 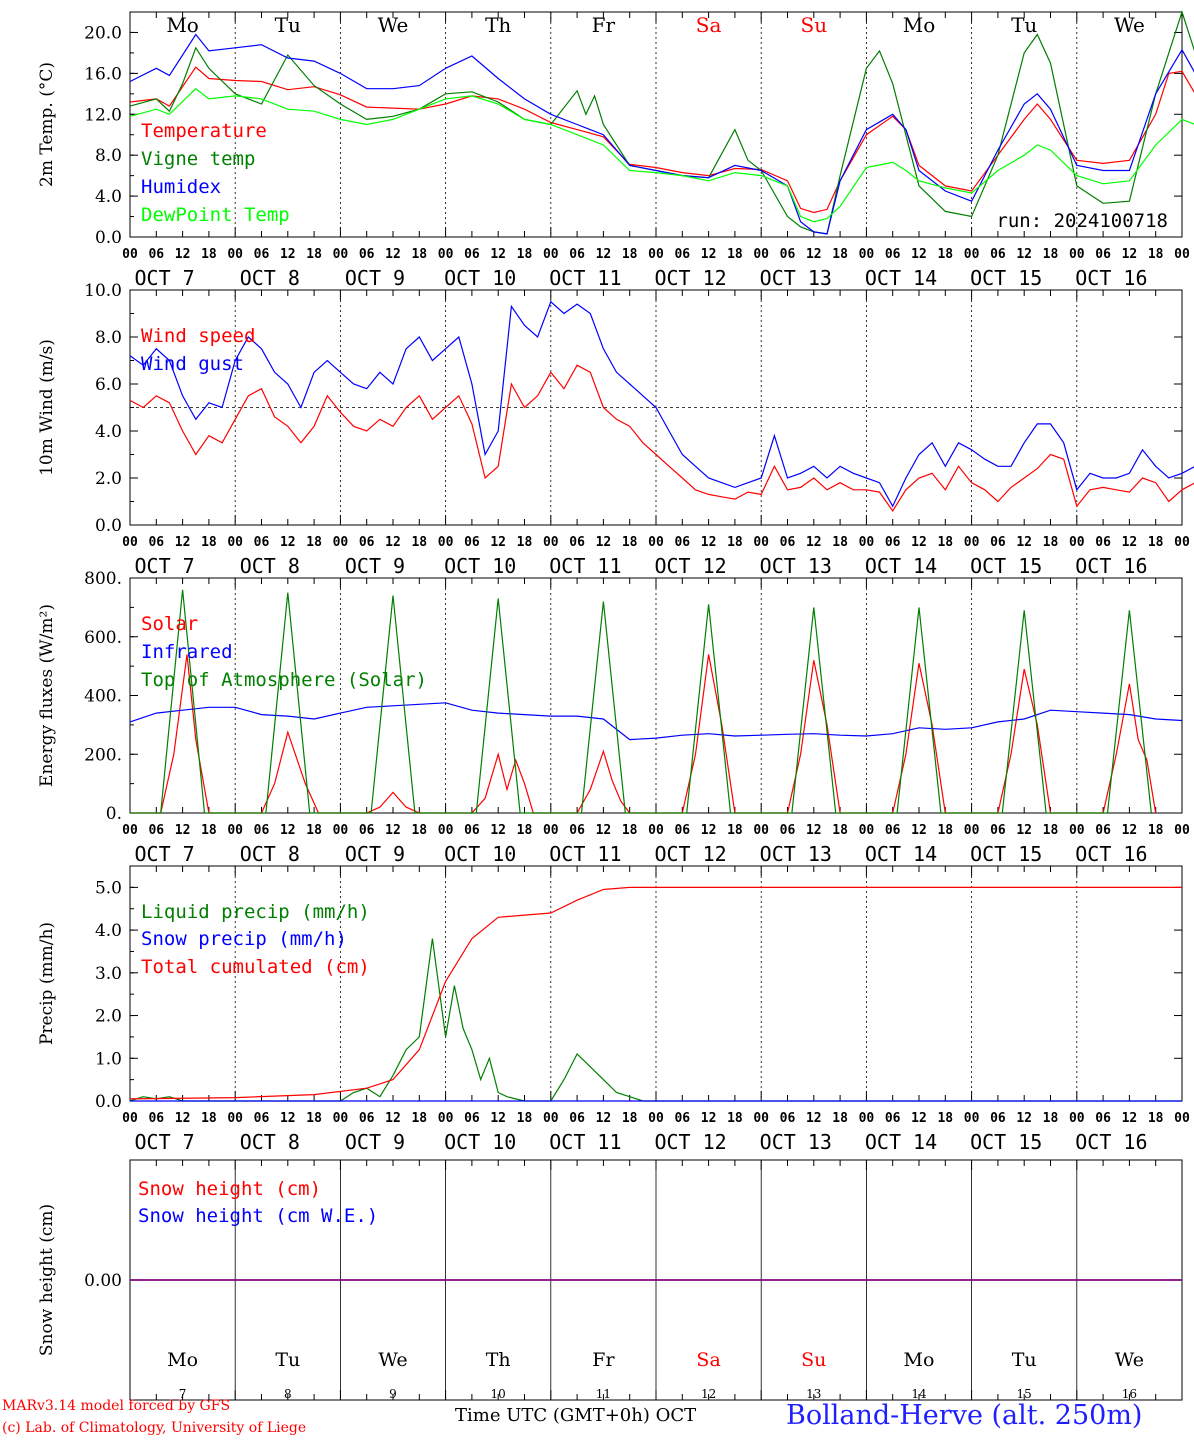 What do you see at coordinates (164, 1142) in the screenshot?
I see `date-label: OCT 7` at bounding box center [164, 1142].